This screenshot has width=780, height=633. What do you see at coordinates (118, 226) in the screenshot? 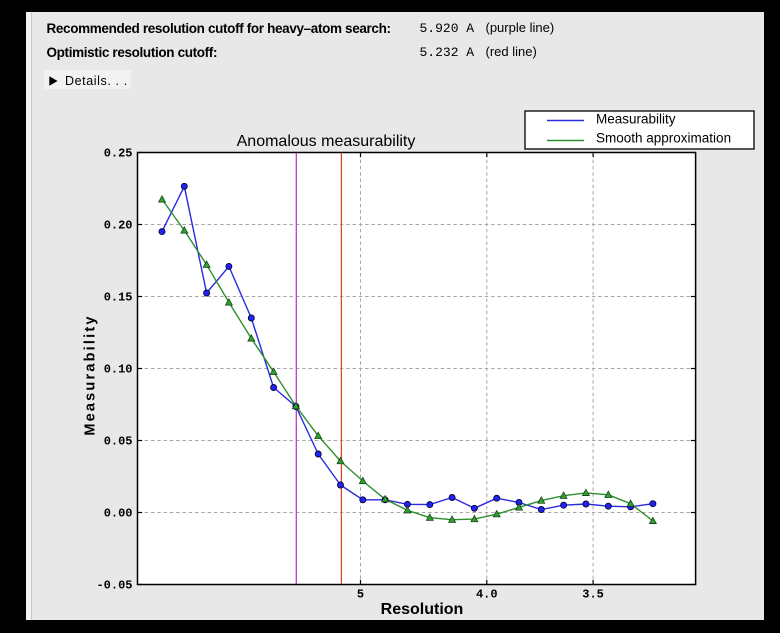
I see `svg-text: 0.20` at bounding box center [118, 226].